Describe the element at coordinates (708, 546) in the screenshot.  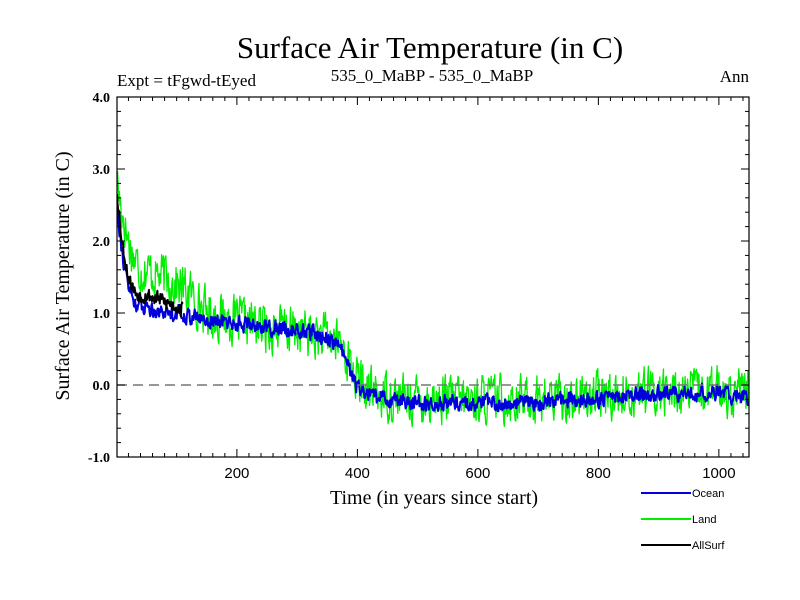
I see `legend-label-allsurf: AllSurf` at that location.